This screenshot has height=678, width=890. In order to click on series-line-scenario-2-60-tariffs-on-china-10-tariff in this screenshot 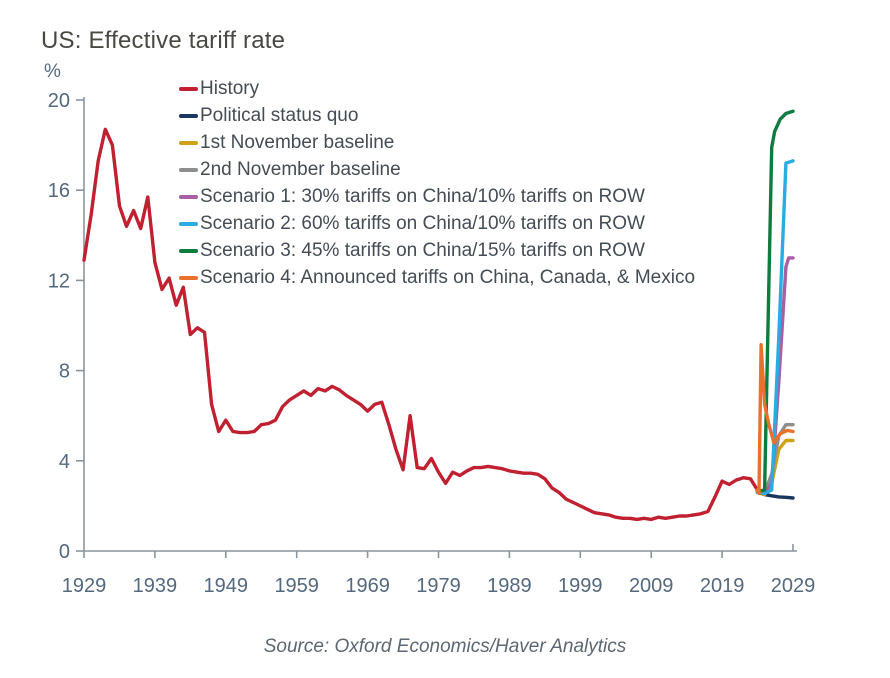, I will do `click(775, 327)`.